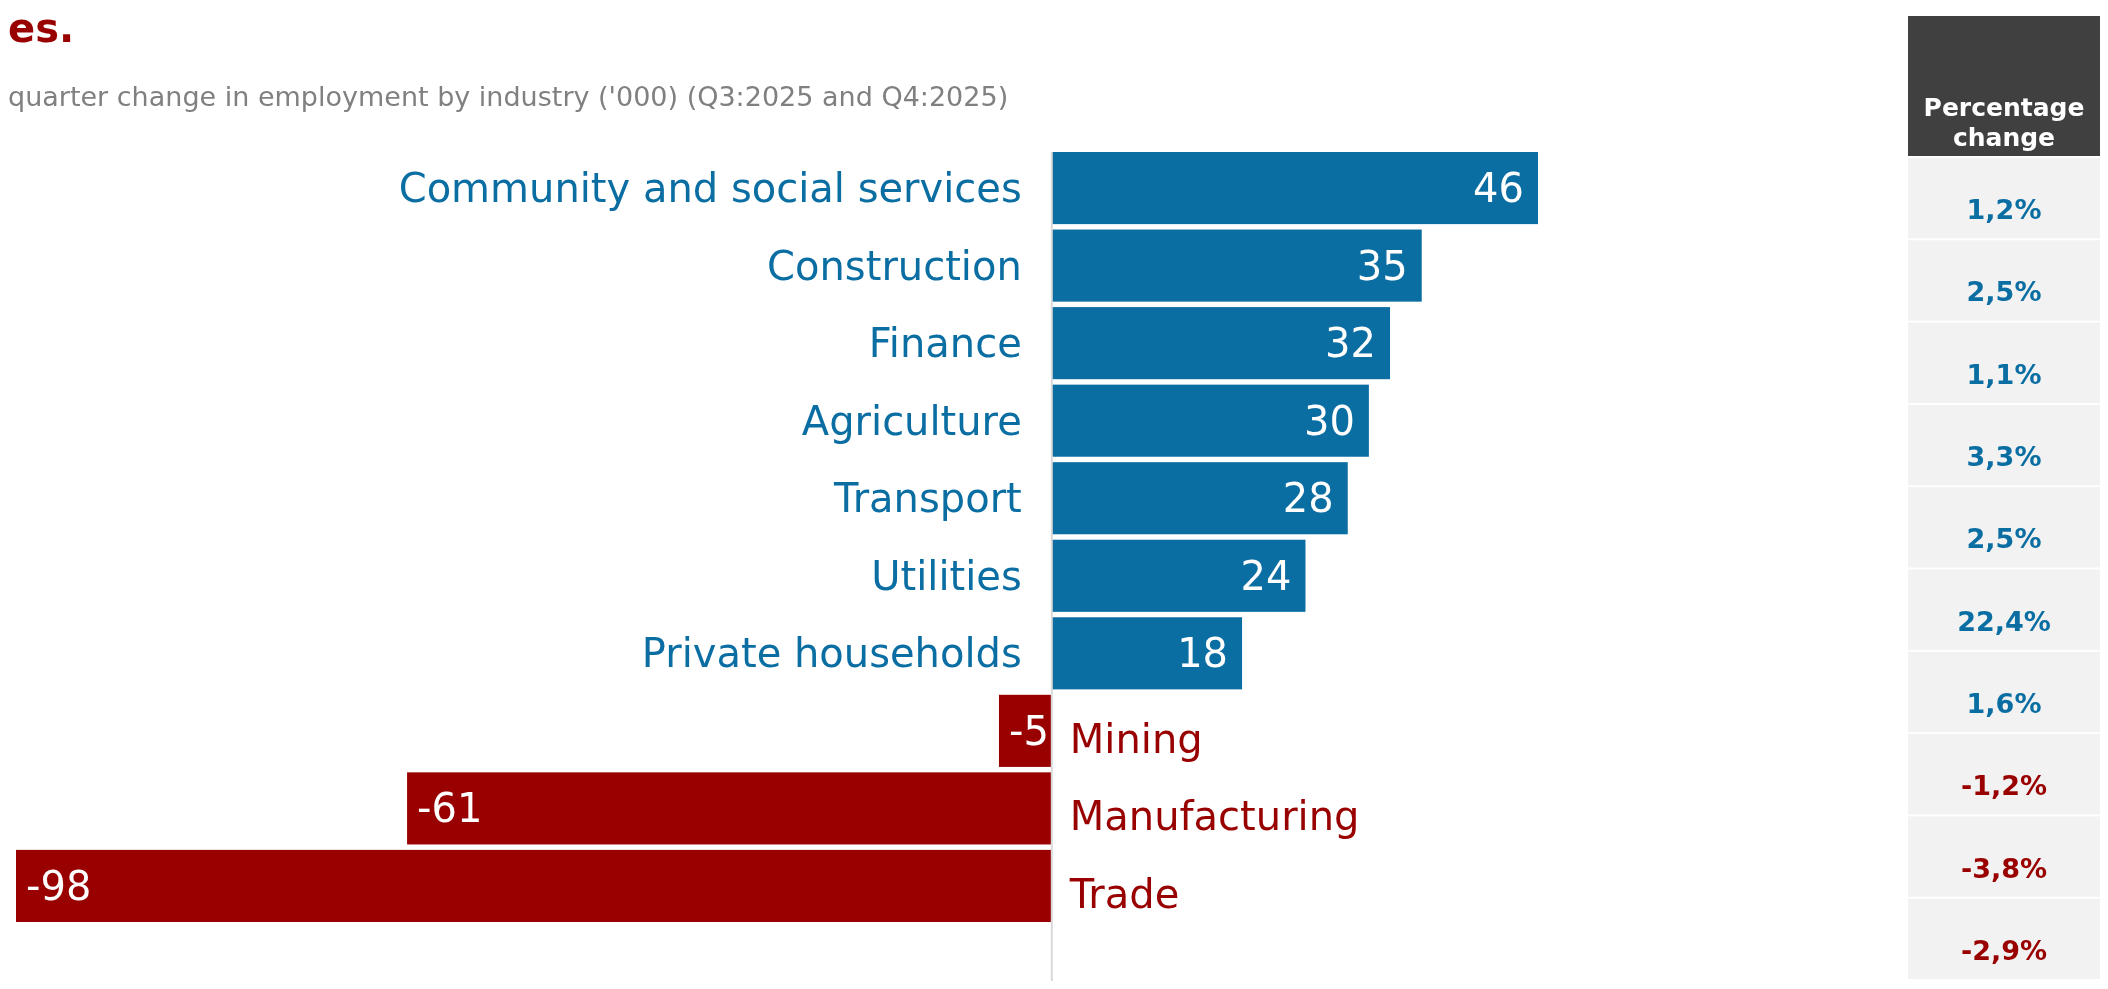 This screenshot has width=2108, height=989. What do you see at coordinates (2004, 786) in the screenshot?
I see `text: -1,2%` at bounding box center [2004, 786].